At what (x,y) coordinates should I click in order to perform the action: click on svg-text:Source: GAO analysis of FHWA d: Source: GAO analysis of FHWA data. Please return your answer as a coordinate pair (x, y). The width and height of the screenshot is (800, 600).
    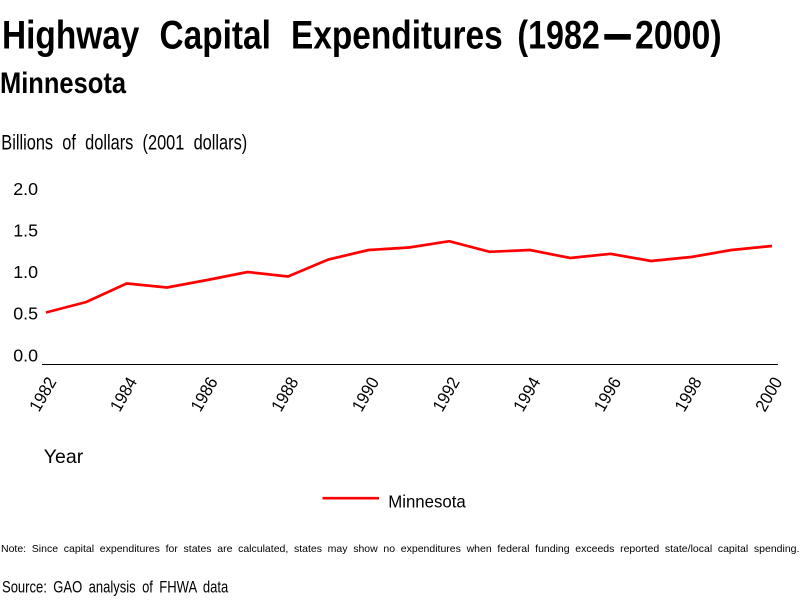
    Looking at the image, I should click on (115, 588).